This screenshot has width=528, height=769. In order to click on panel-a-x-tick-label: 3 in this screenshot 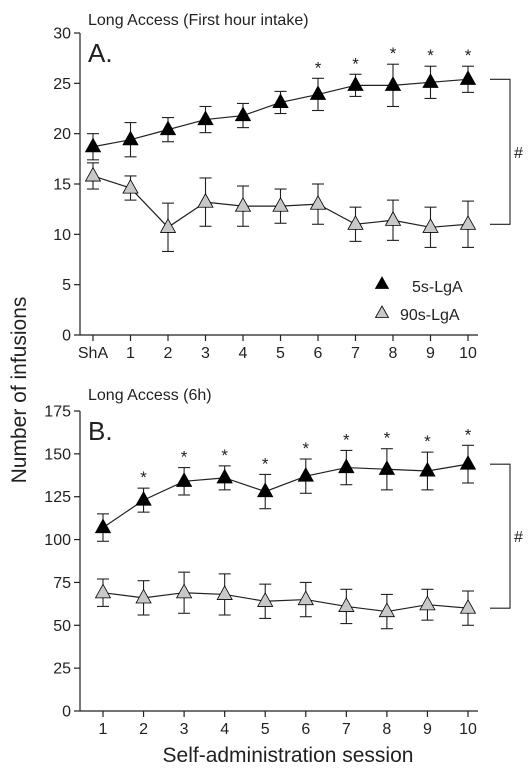, I will do `click(205, 353)`.